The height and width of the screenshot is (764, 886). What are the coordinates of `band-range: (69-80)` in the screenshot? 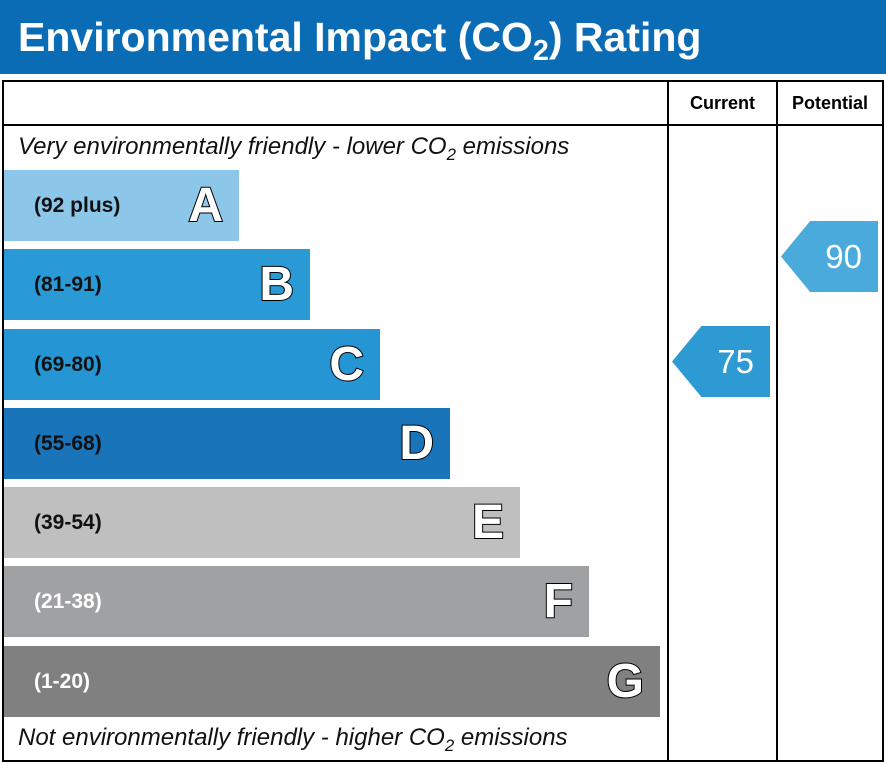 It's located at (68, 364).